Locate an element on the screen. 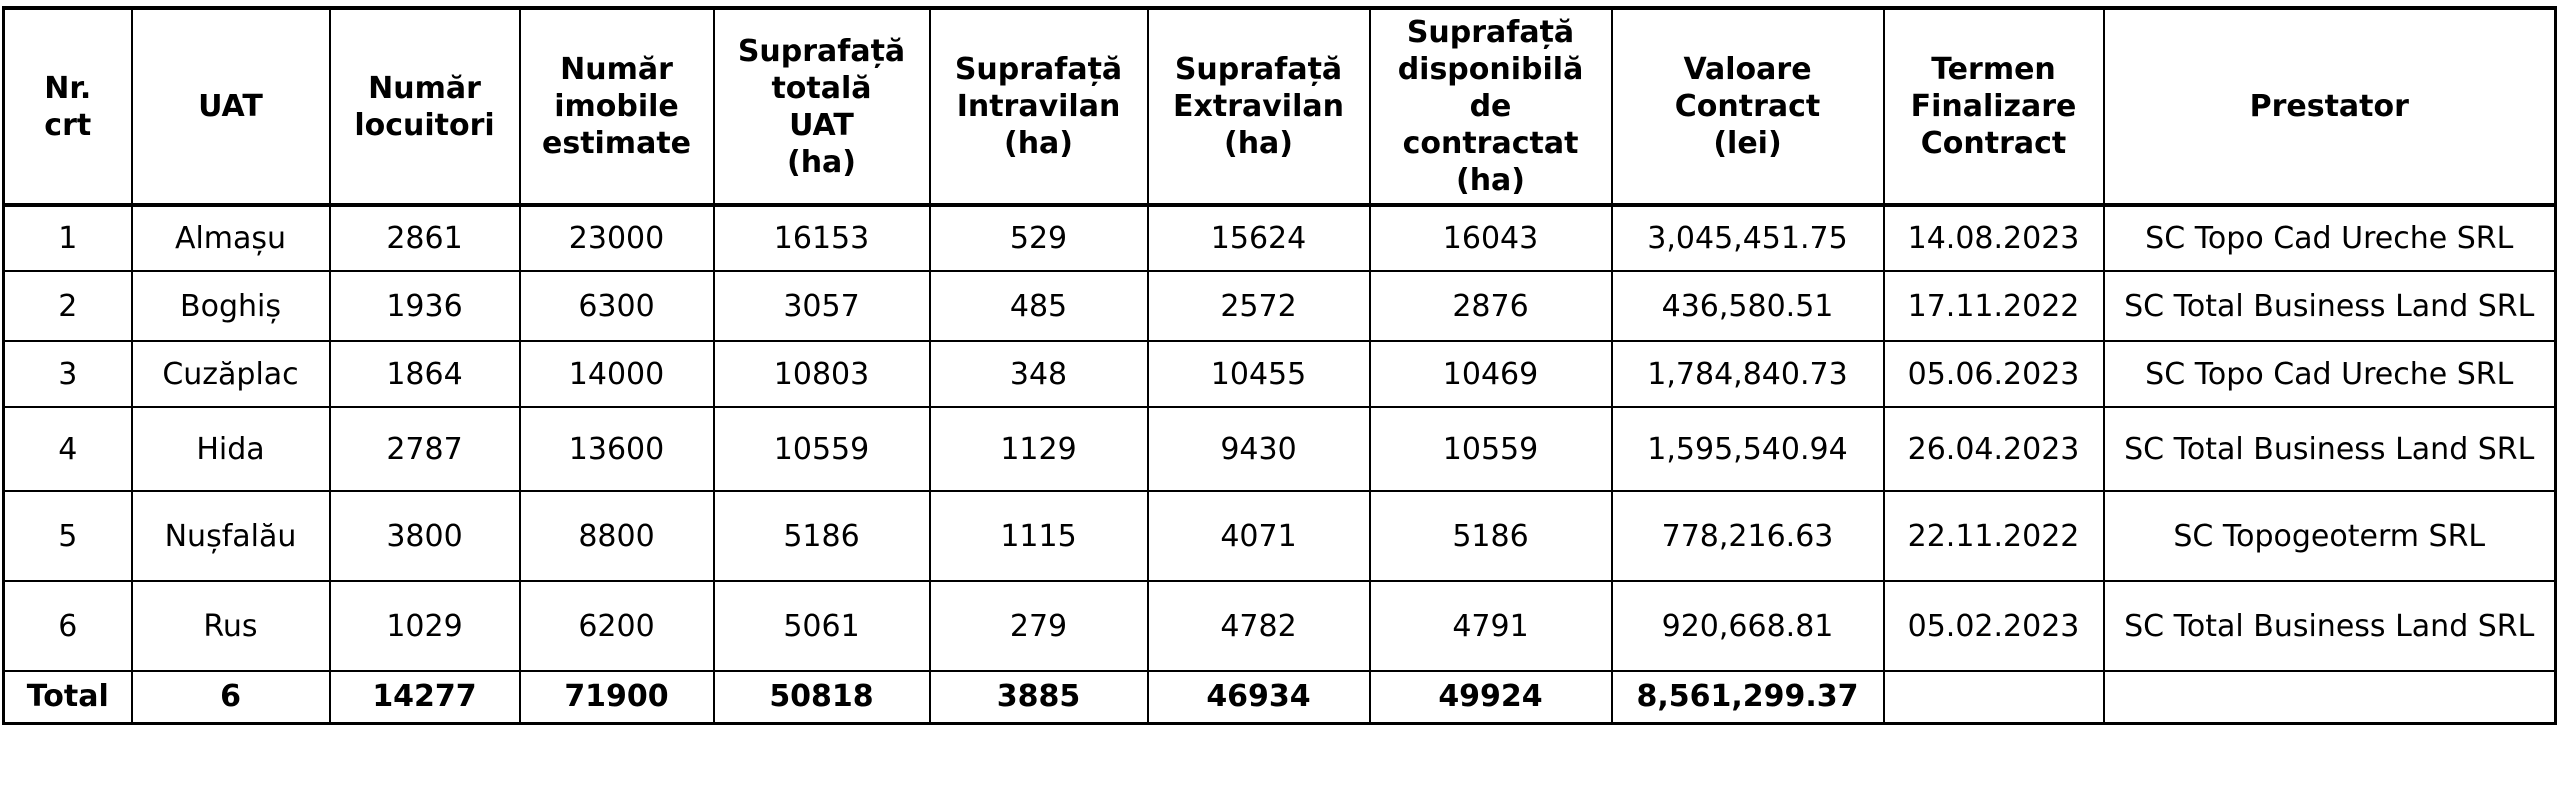  cell-uat: Hida is located at coordinates (230, 449).